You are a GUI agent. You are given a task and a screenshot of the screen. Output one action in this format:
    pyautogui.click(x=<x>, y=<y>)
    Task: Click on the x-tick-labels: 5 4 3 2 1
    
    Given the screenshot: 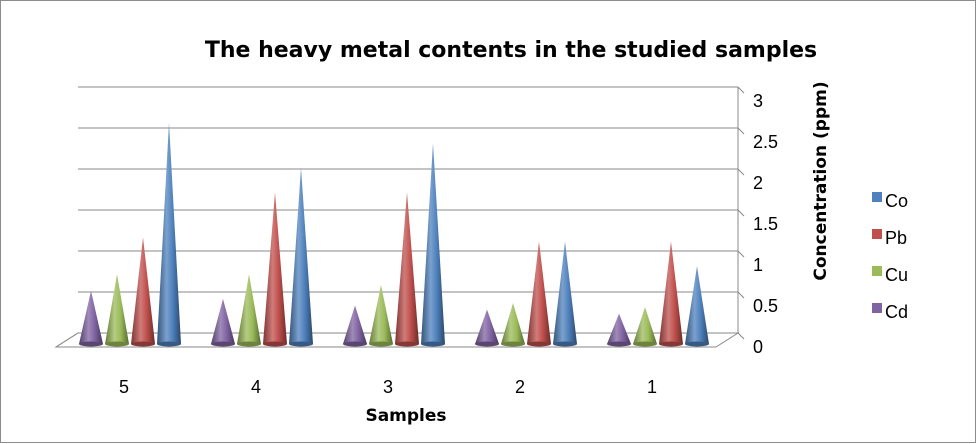 What is the action you would take?
    pyautogui.click(x=388, y=387)
    